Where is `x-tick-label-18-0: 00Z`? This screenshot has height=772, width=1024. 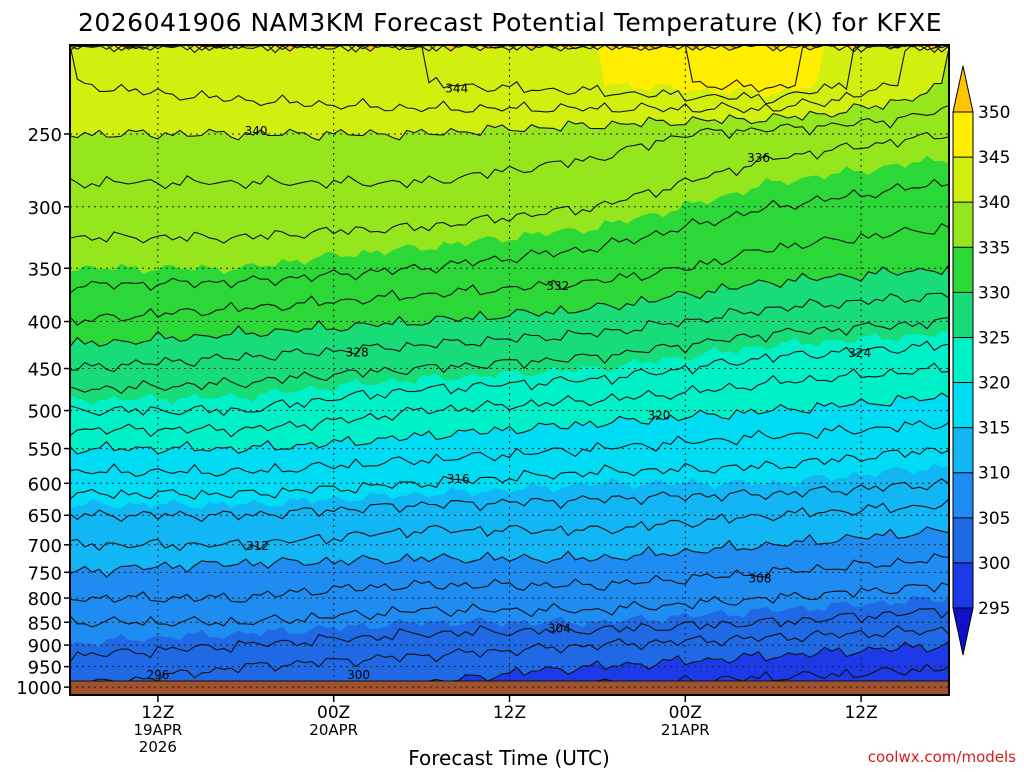
x-tick-label-18-0: 00Z is located at coordinates (333, 713).